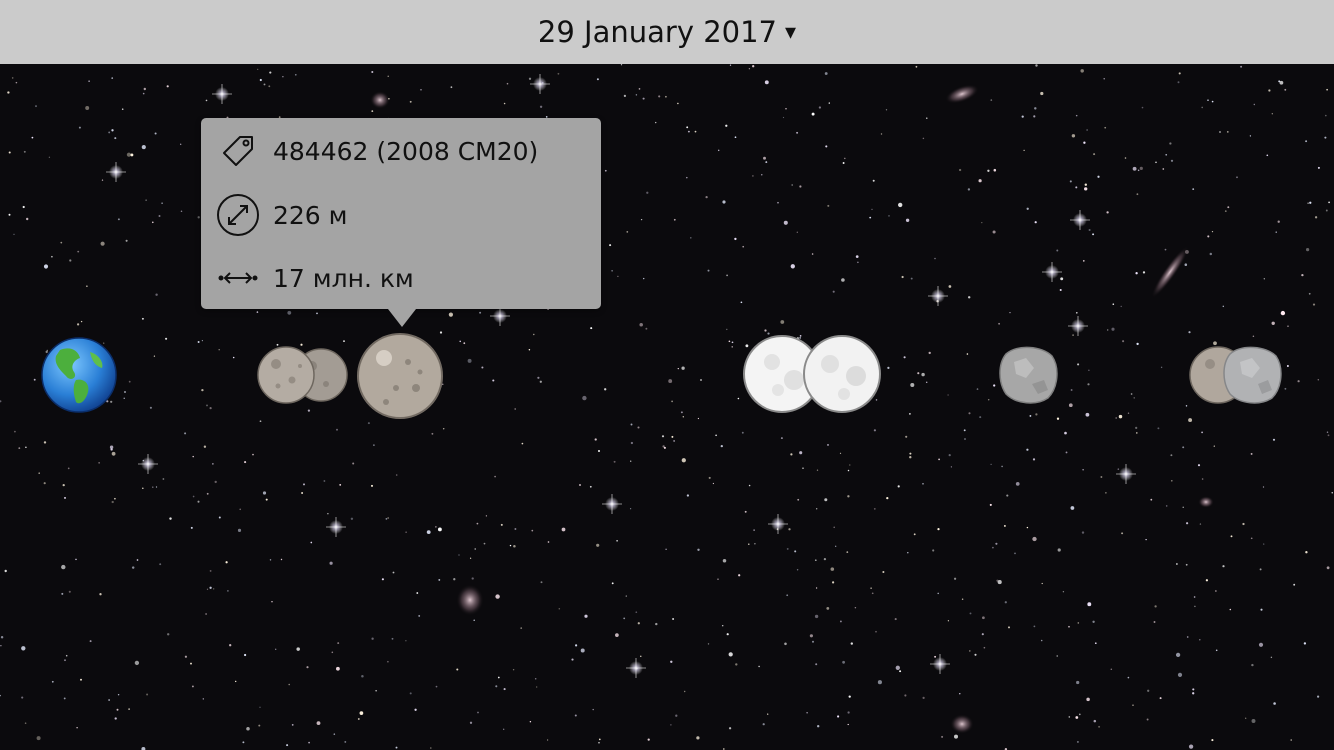  Describe the element at coordinates (401, 222) in the screenshot. I see `object-info-popup: 484462 (2008 CM20) 226 м 17 млн. км` at that location.